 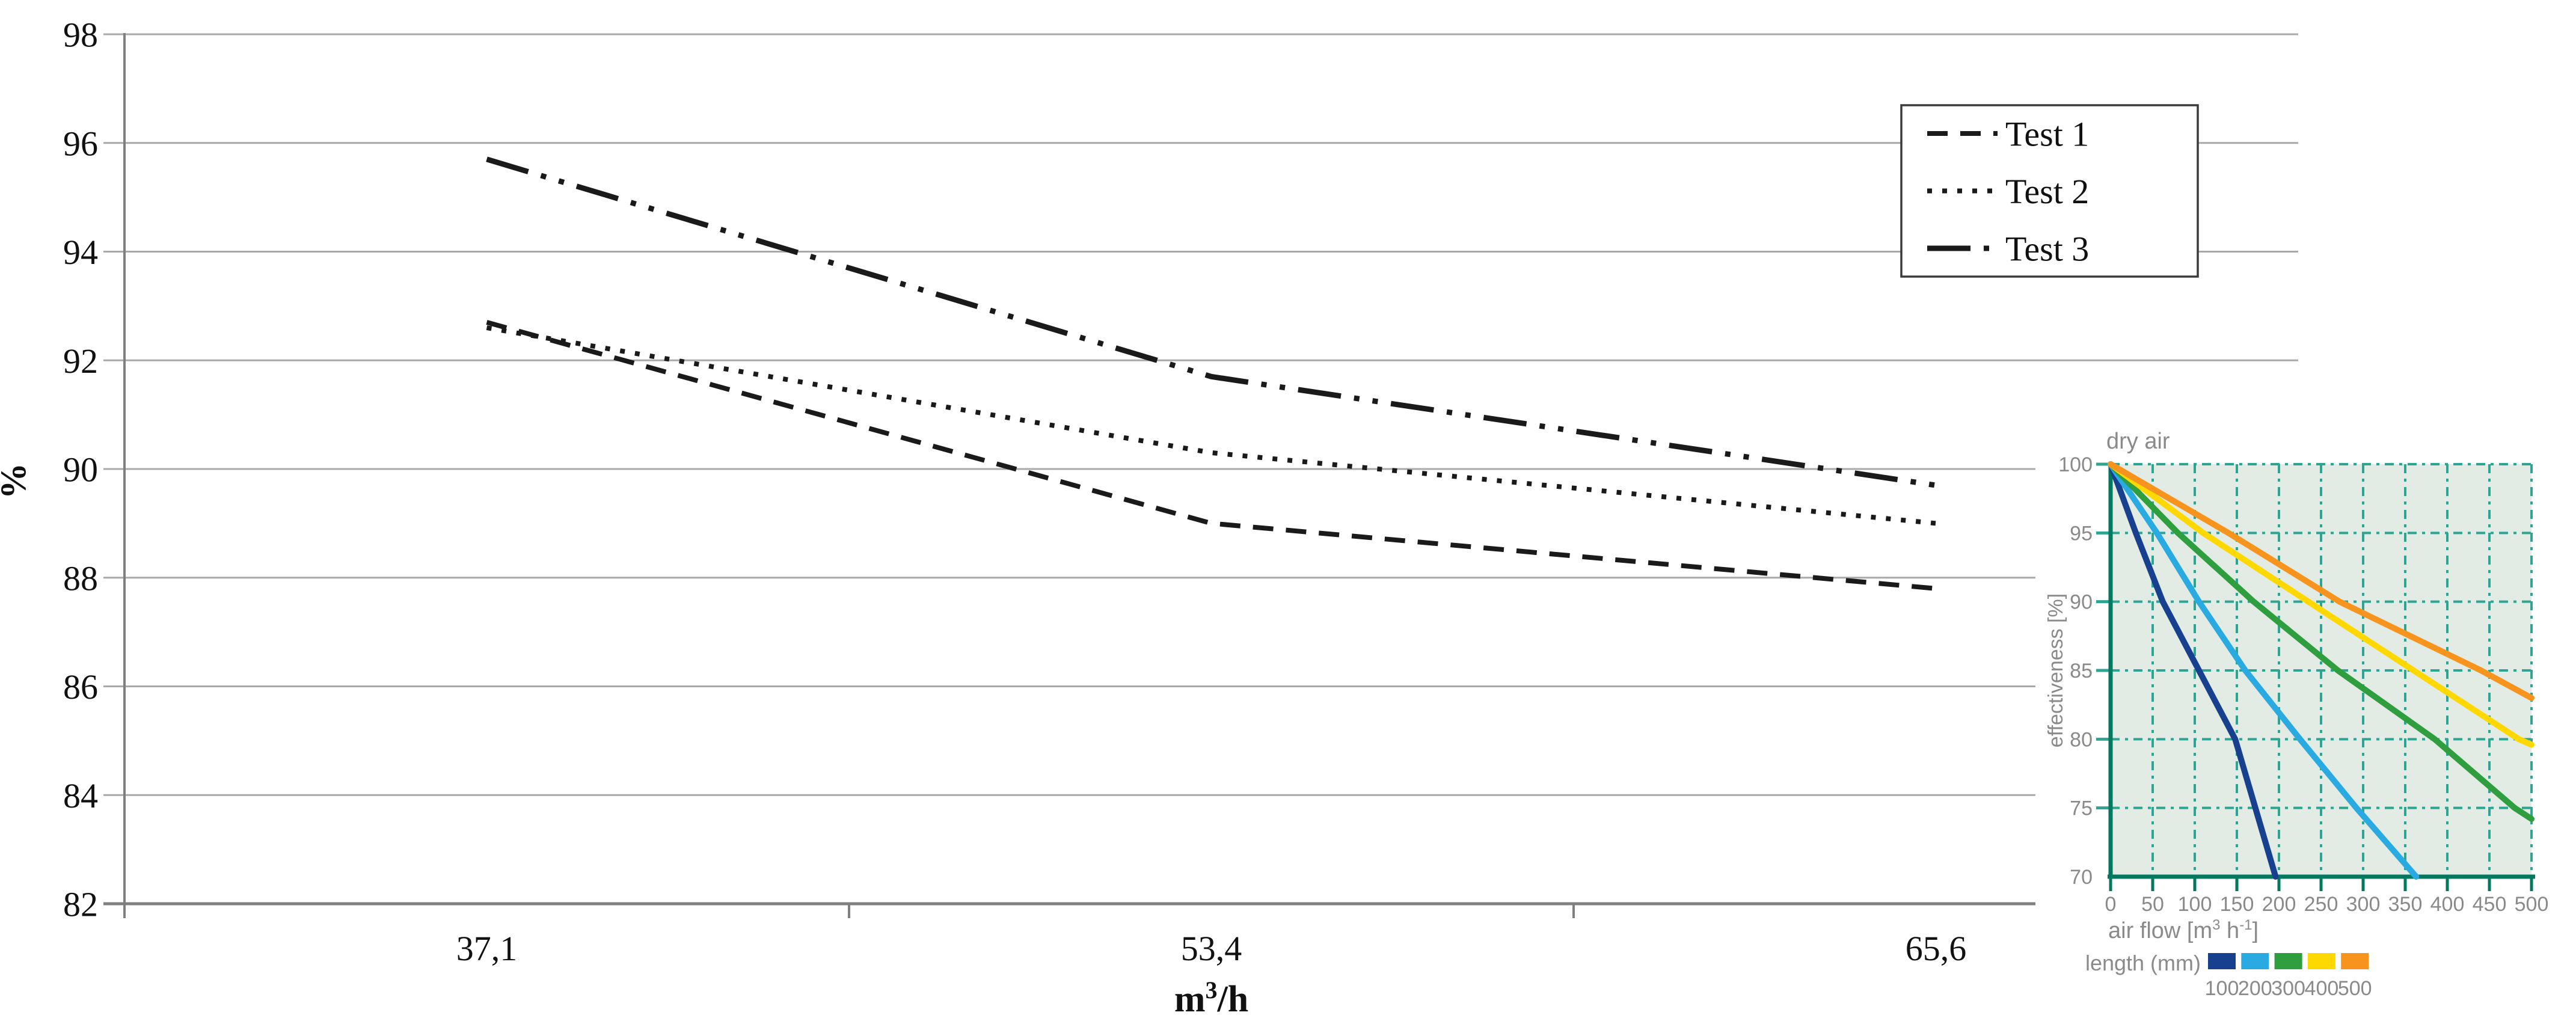 What do you see at coordinates (1936, 948) in the screenshot?
I see `x-tick-label: 65,6` at bounding box center [1936, 948].